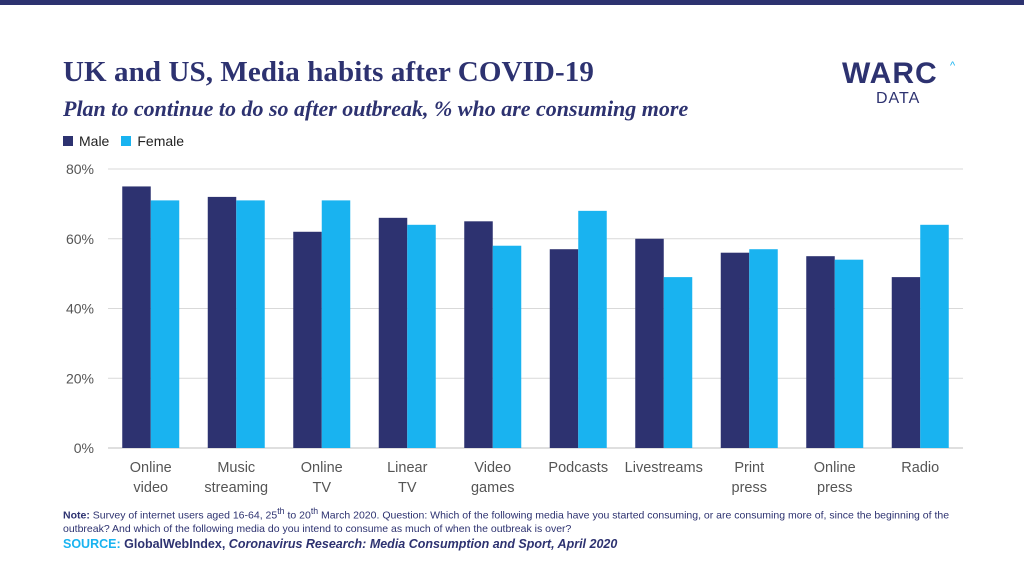  Describe the element at coordinates (492, 468) in the screenshot. I see `x-tick-label-line: Video` at that location.